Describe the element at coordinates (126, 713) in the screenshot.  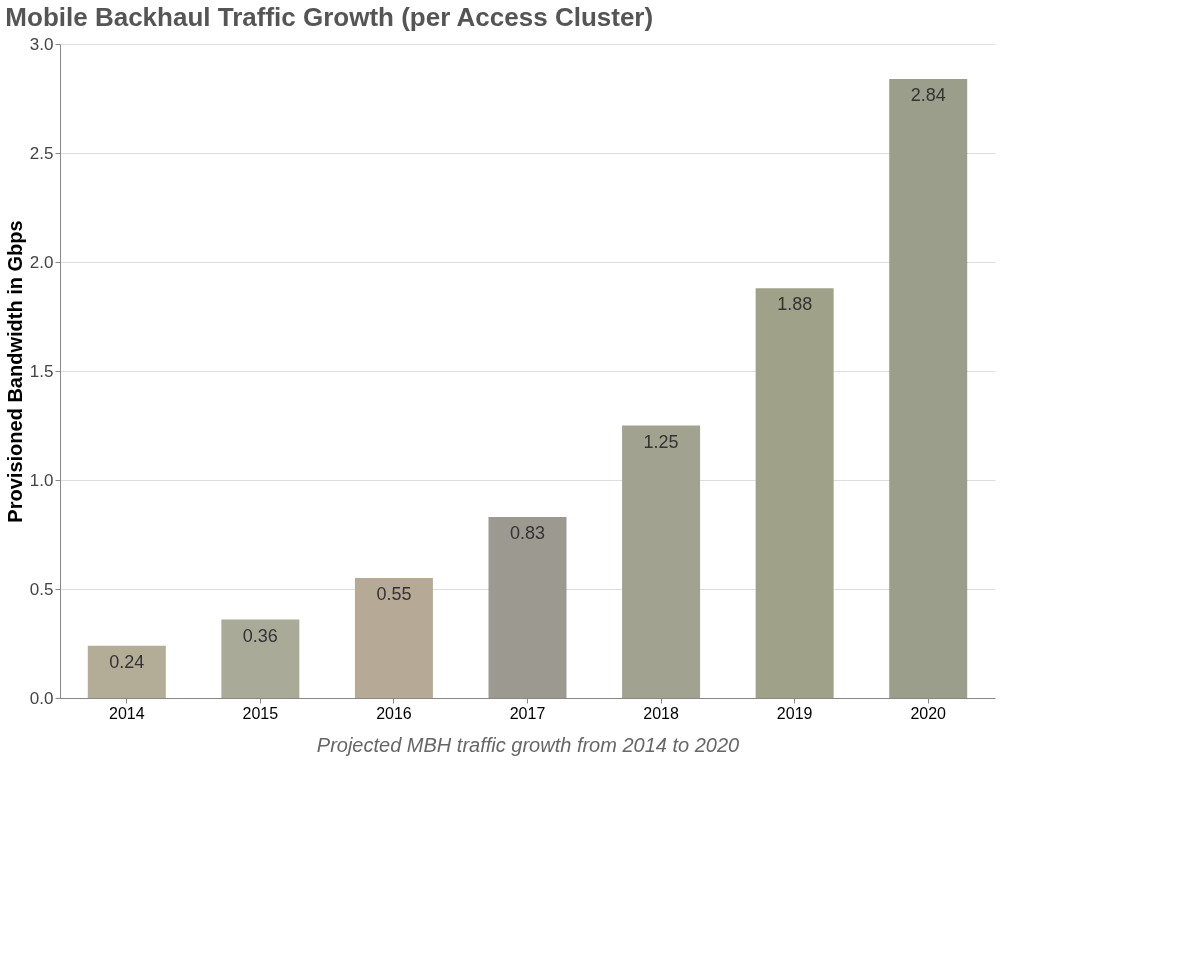
I see `x-tick-label: 2014` at that location.